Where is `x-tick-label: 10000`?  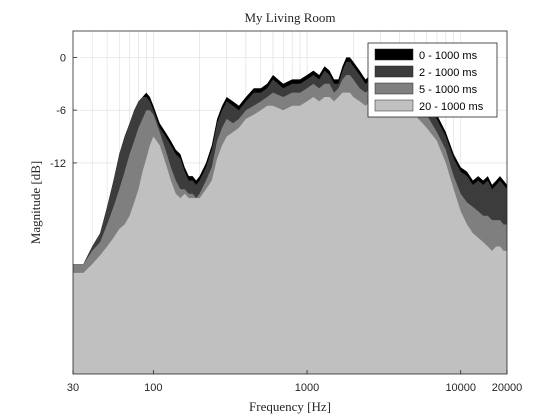
x-tick-label: 10000 is located at coordinates (460, 388).